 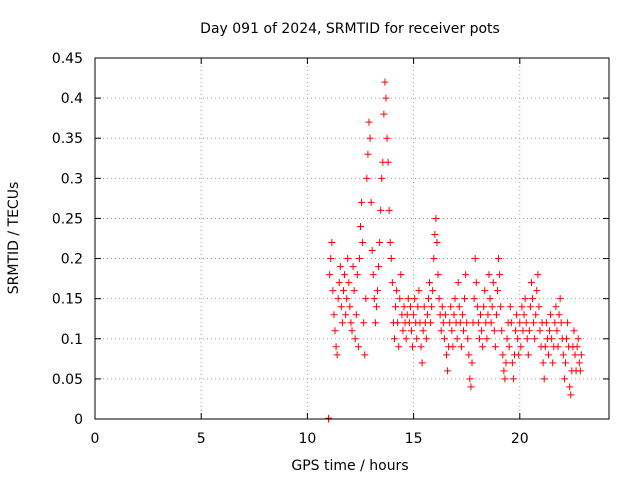 I want to click on y-tick-label: 0.05, so click(x=67, y=380).